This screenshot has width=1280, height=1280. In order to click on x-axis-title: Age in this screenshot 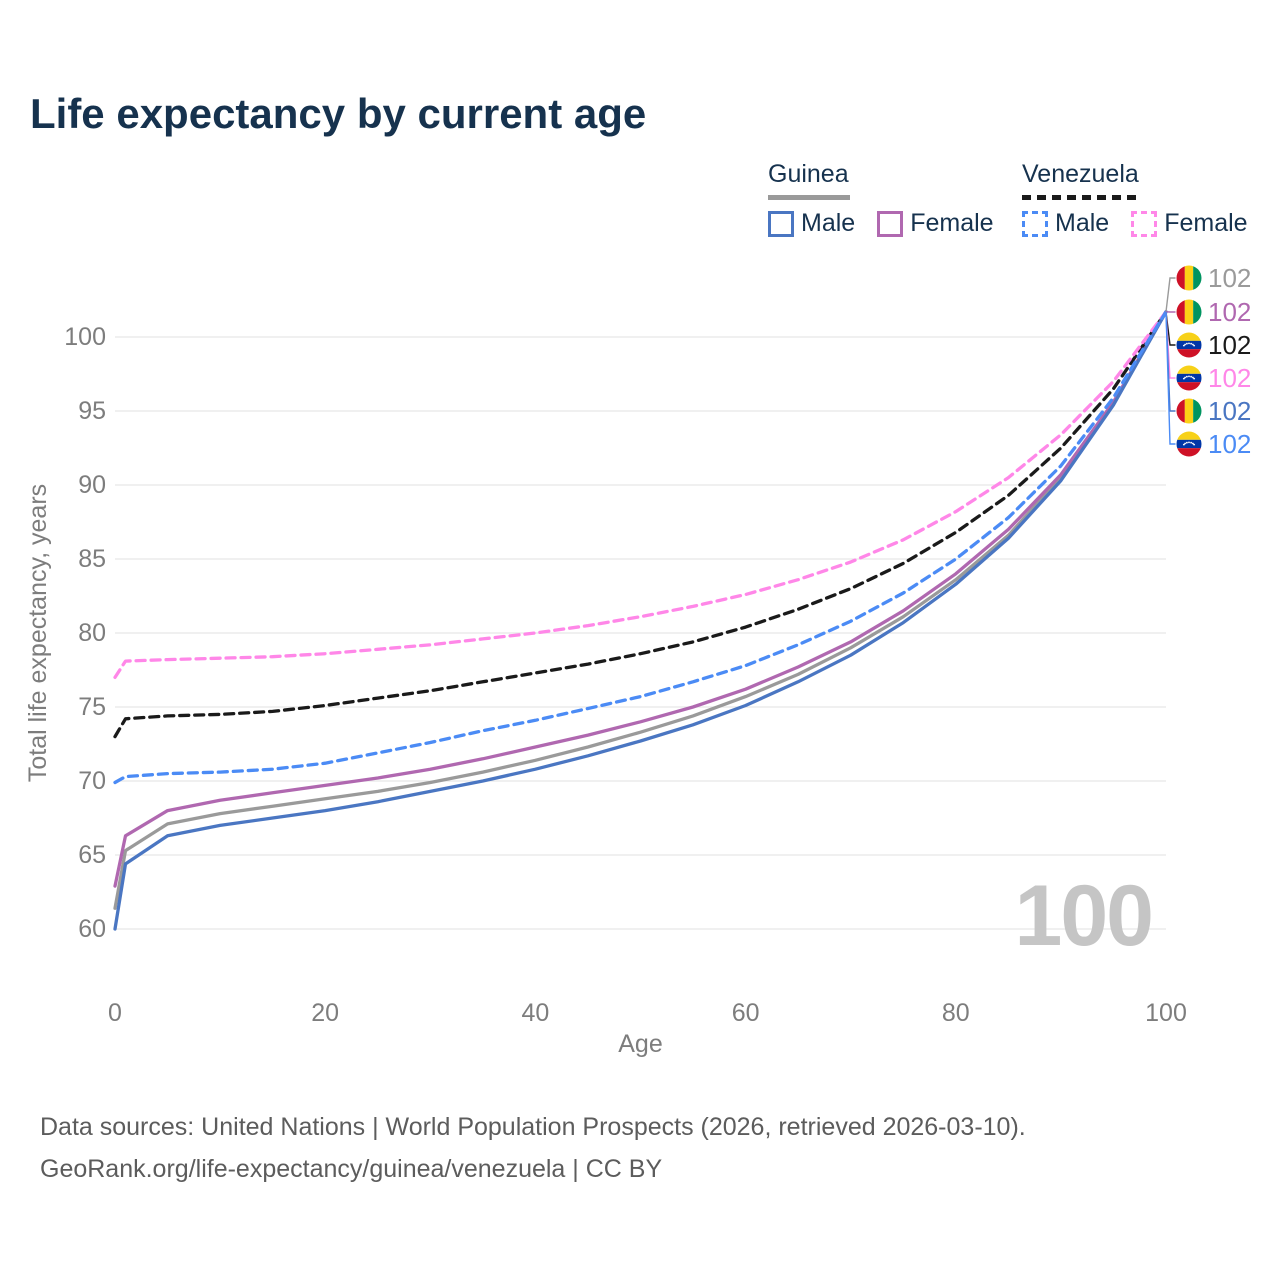, I will do `click(640, 1044)`.